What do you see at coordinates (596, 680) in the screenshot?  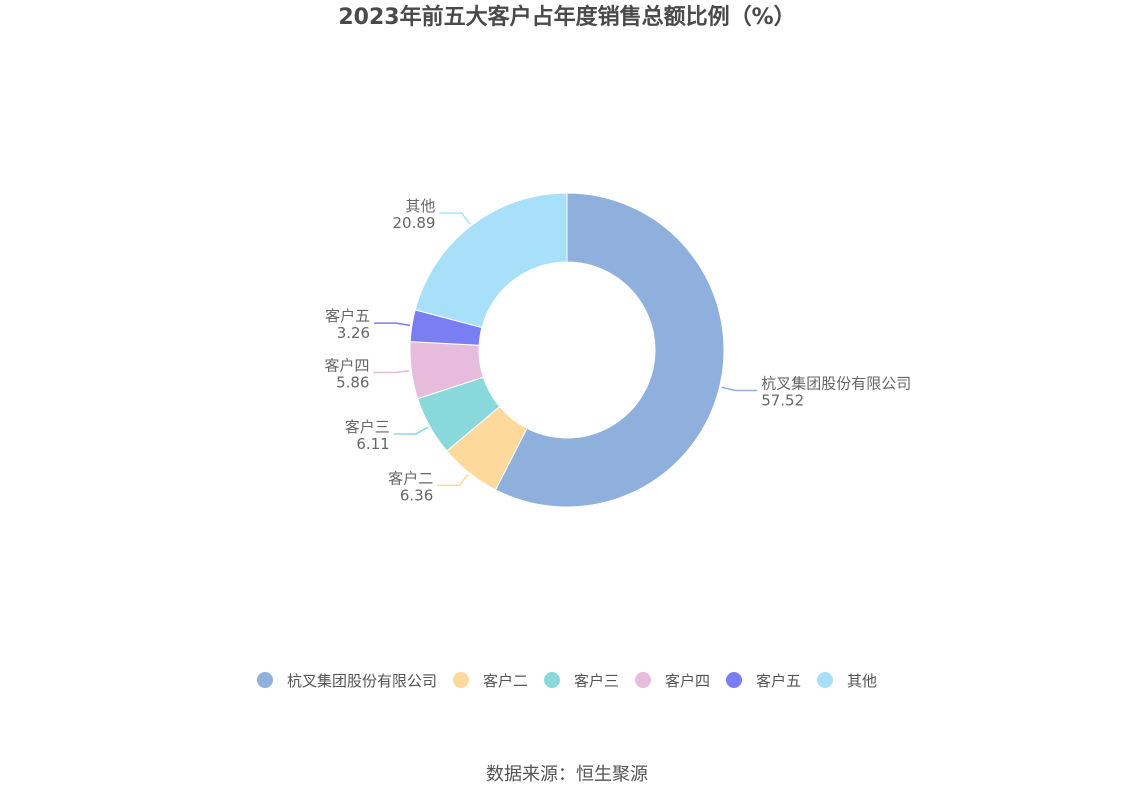 I see `legend-label: 客户三` at bounding box center [596, 680].